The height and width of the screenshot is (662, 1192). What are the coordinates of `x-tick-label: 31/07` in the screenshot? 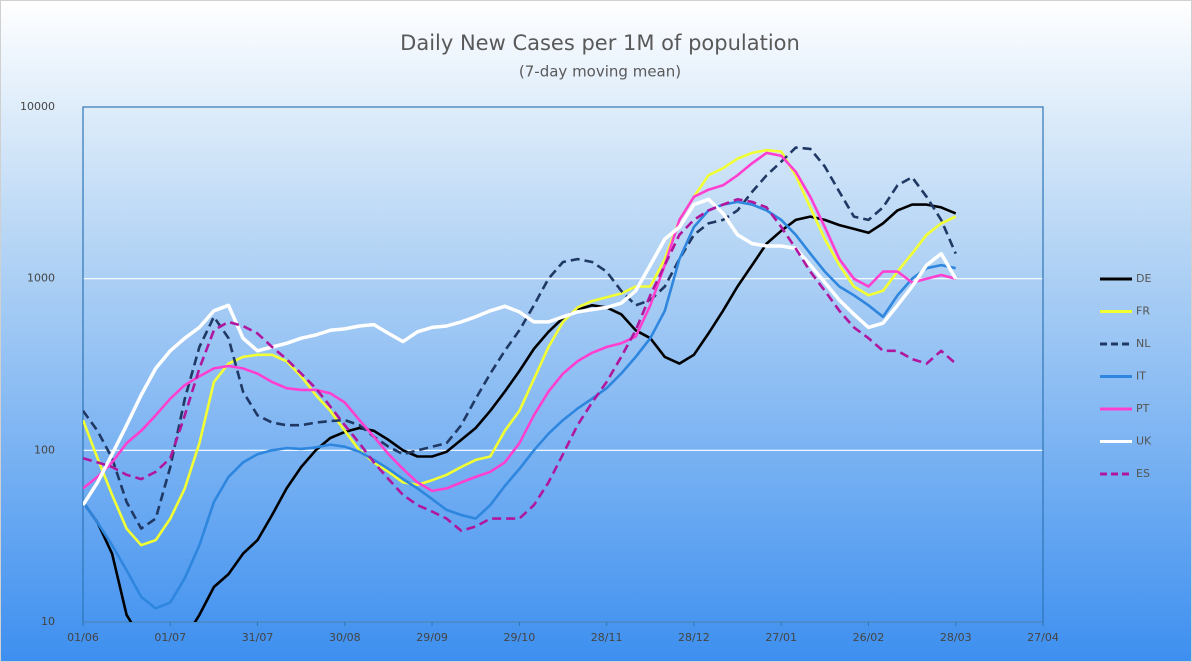 It's located at (258, 637).